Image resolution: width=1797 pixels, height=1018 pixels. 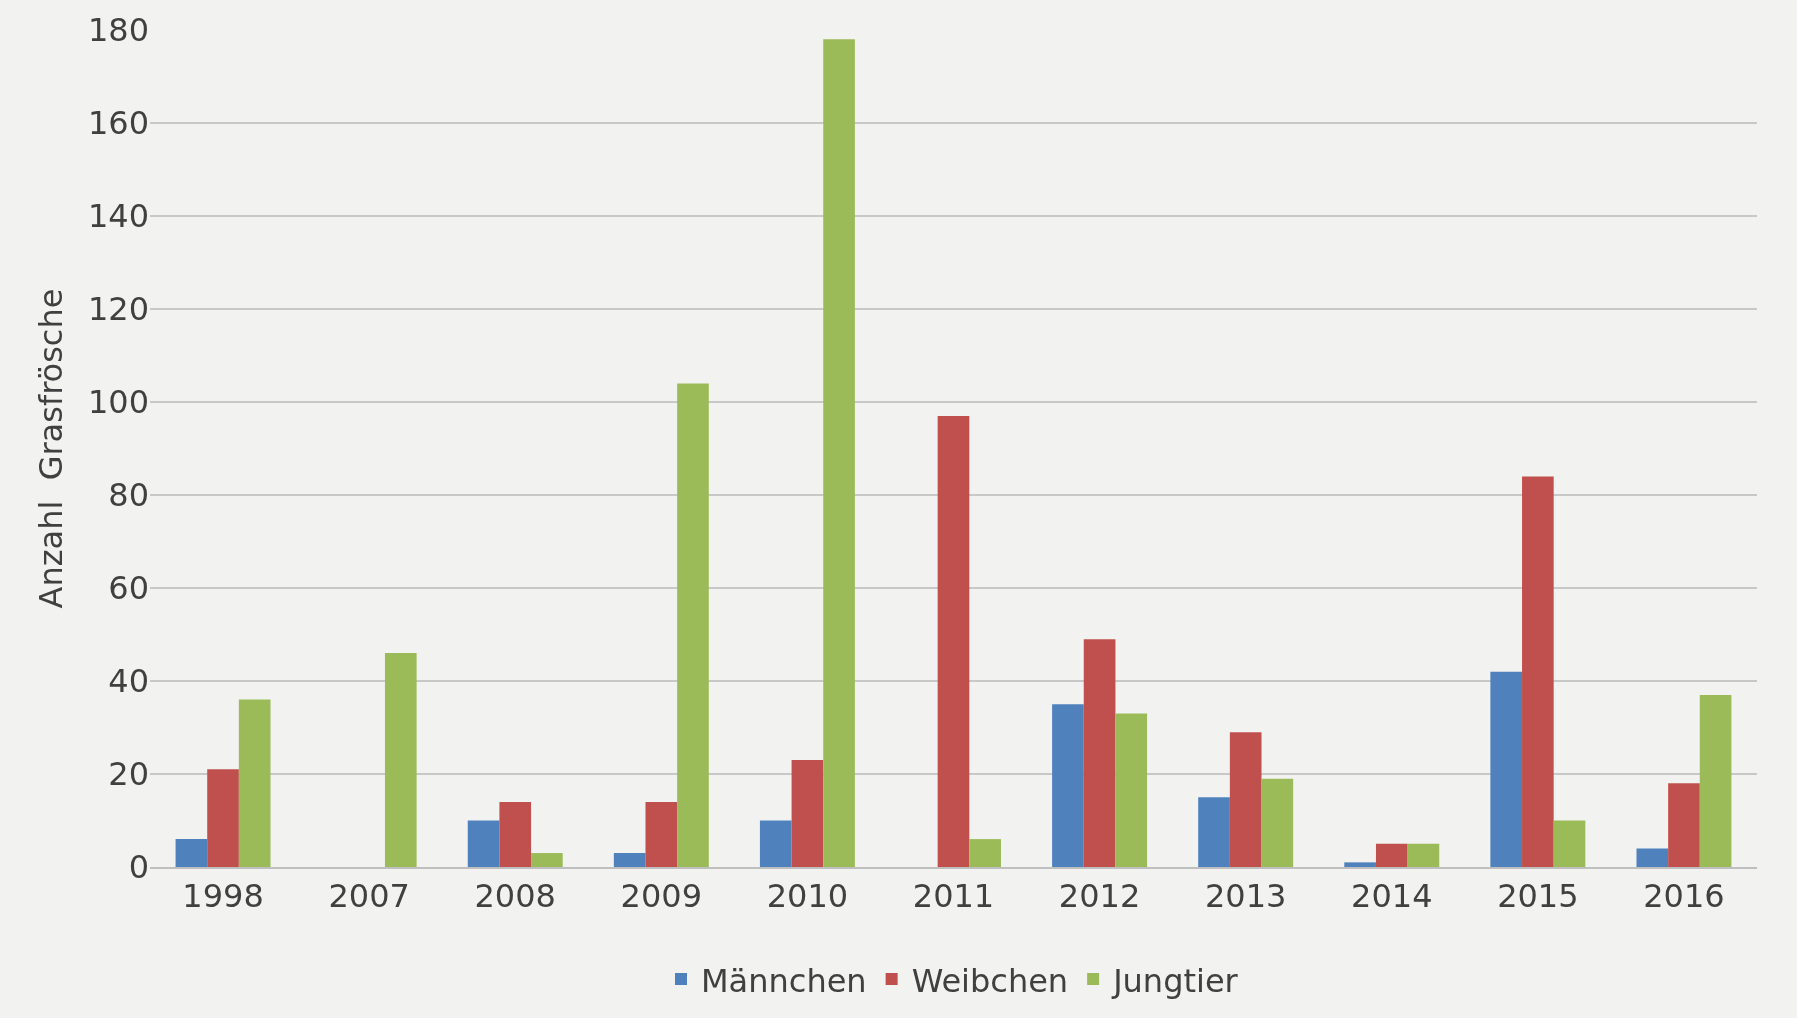 What do you see at coordinates (1684, 896) in the screenshot?
I see `x-tick-label: 2016` at bounding box center [1684, 896].